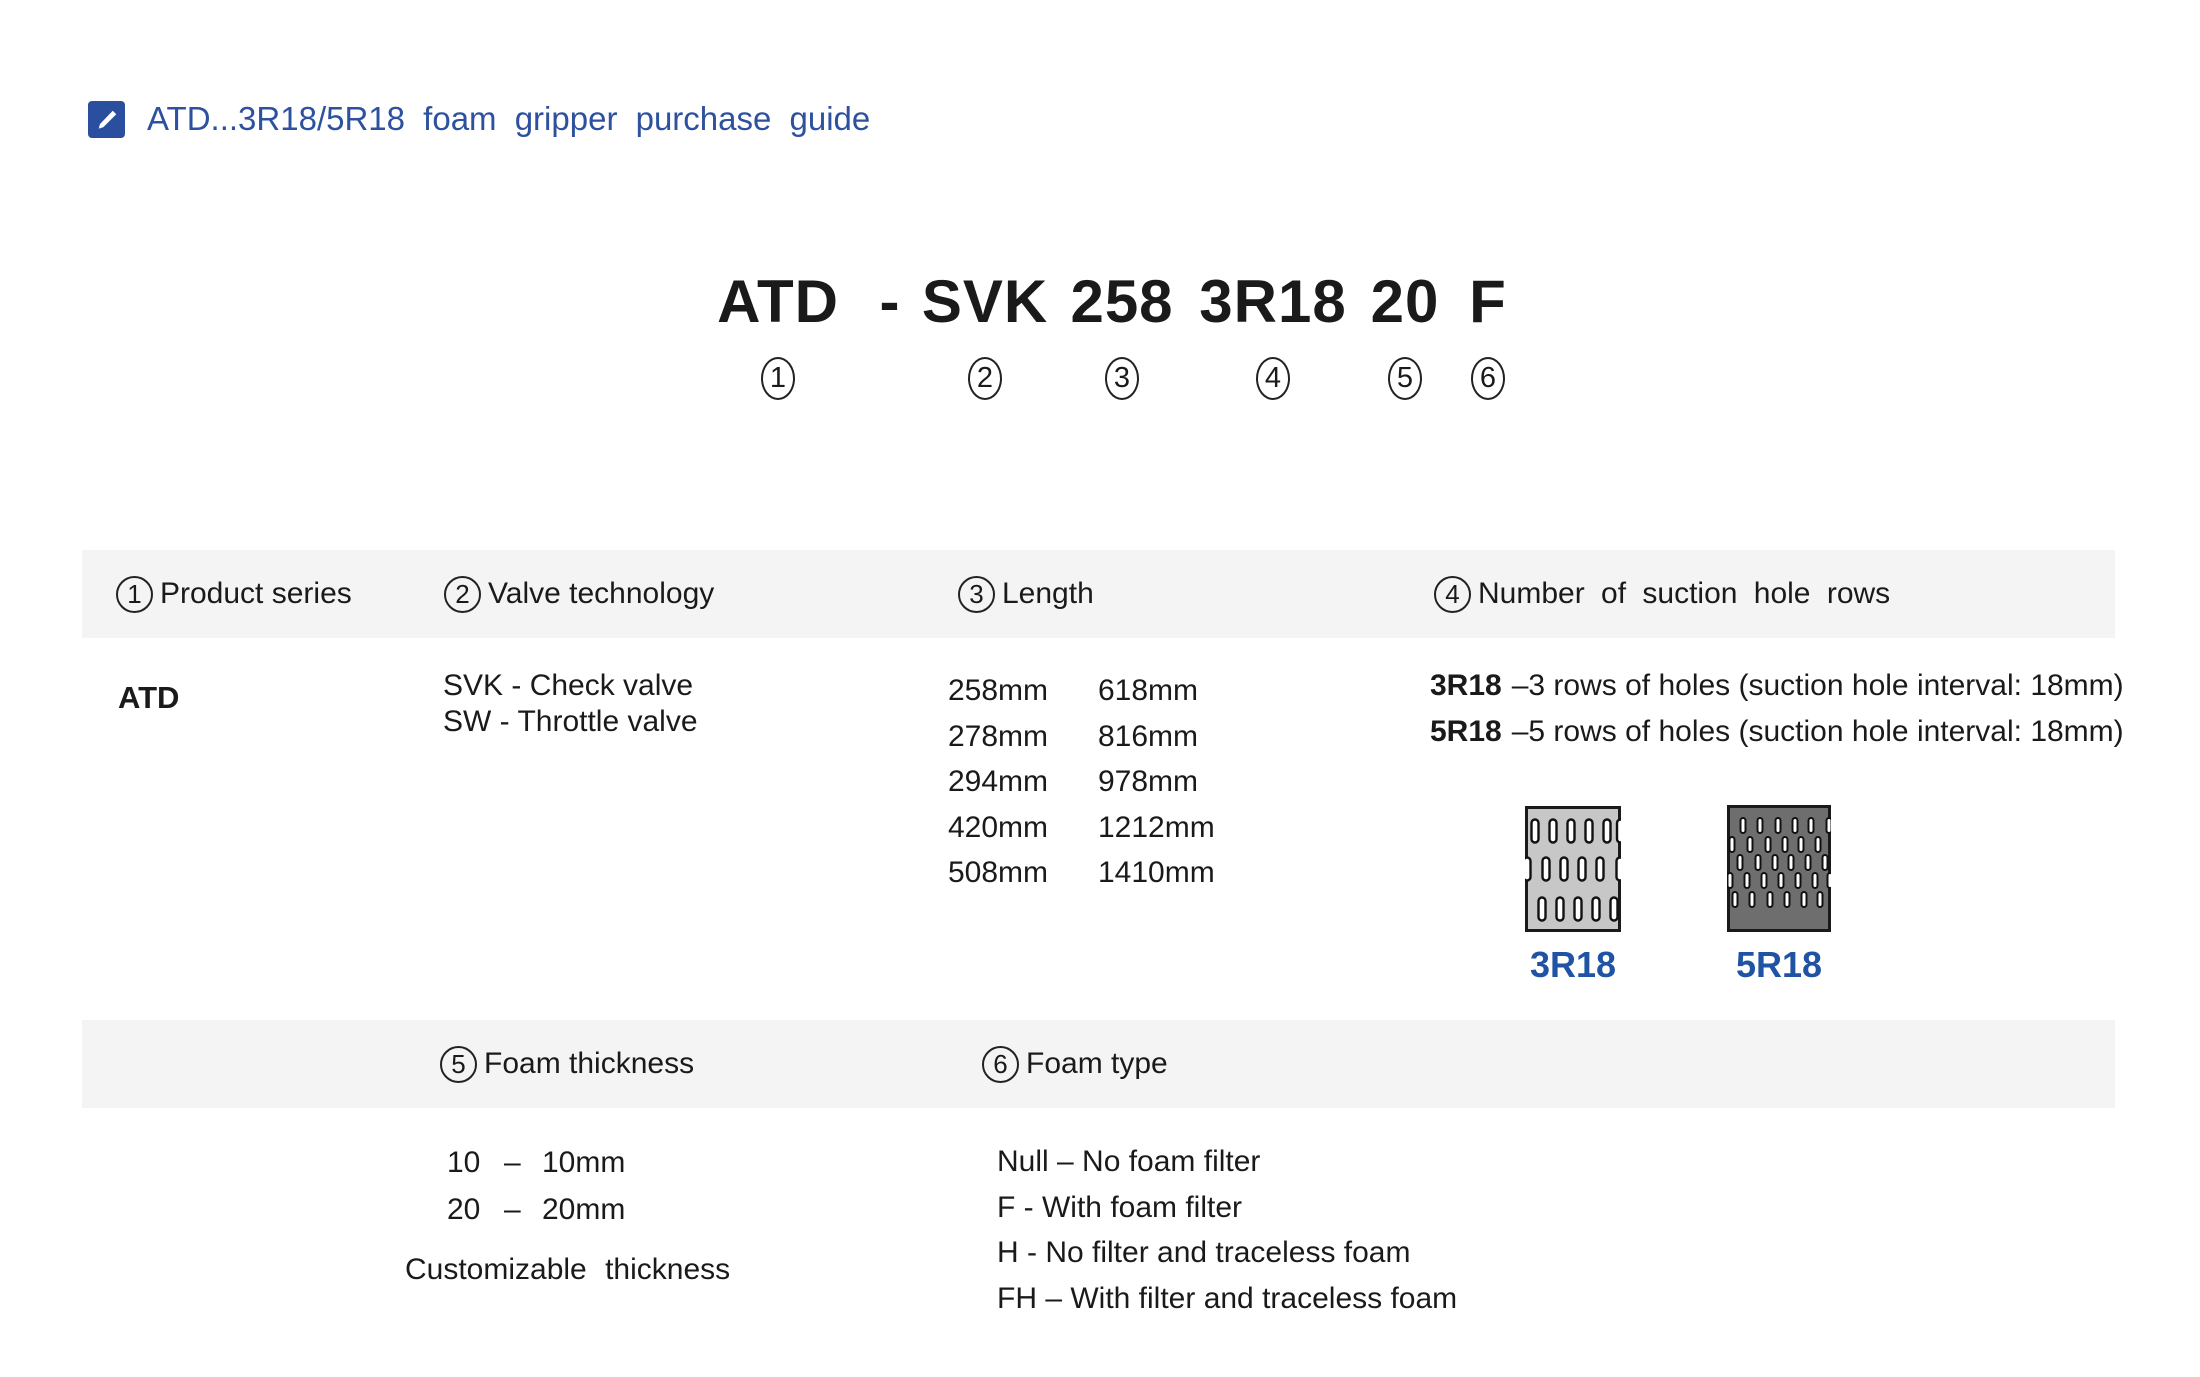  I want to click on code-segment-foam: F, so click(1488, 301).